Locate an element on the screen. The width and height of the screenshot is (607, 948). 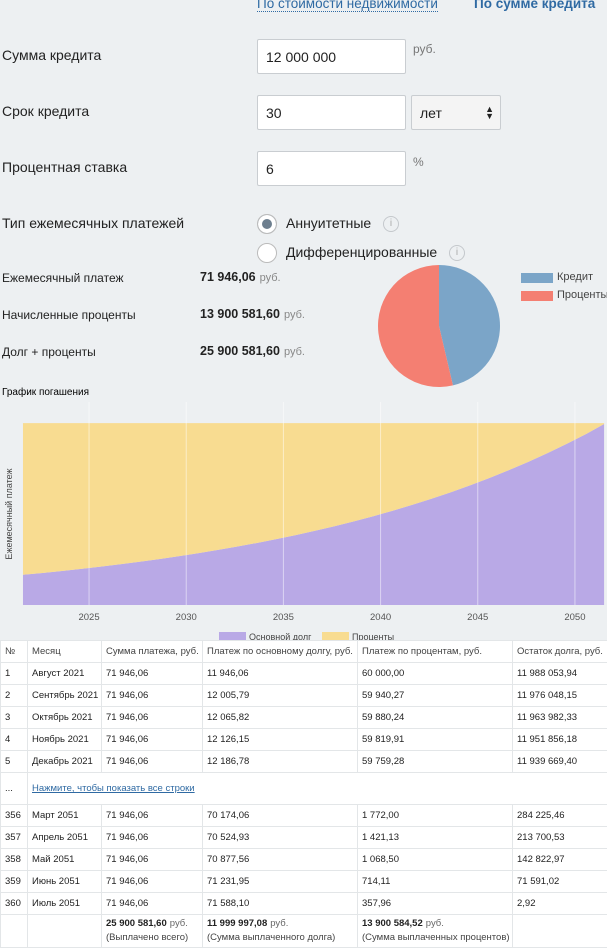
result-label: Долг + проценты is located at coordinates (49, 352).